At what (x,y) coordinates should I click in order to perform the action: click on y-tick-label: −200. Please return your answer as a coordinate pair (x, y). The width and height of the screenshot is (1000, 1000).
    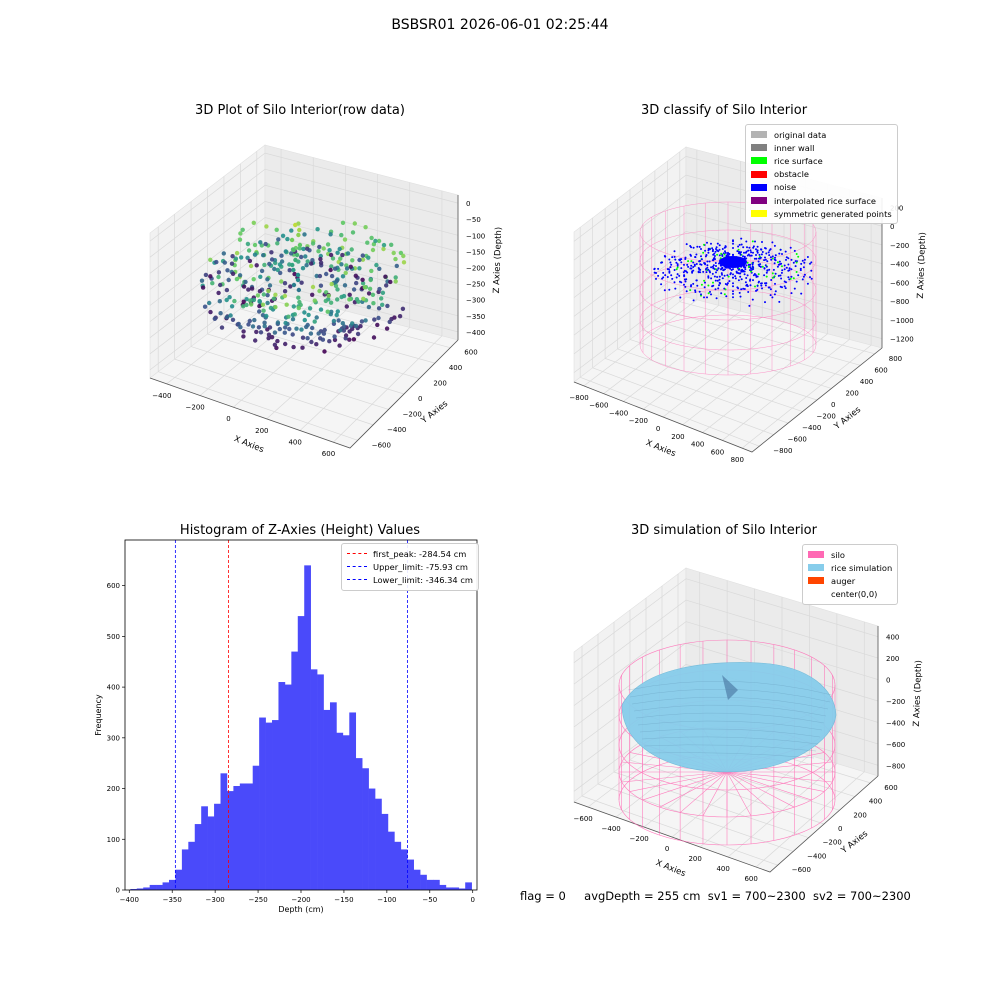
    Looking at the image, I should click on (832, 843).